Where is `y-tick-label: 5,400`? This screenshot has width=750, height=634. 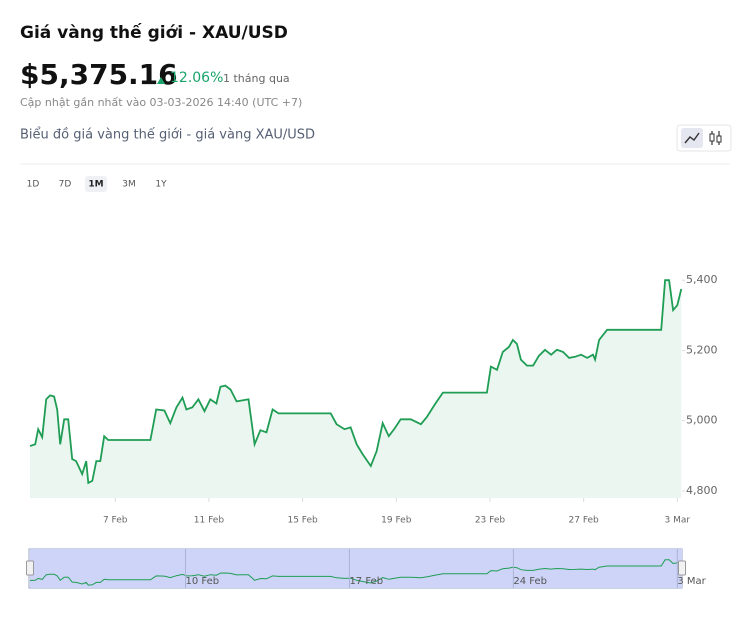
y-tick-label: 5,400 is located at coordinates (702, 279).